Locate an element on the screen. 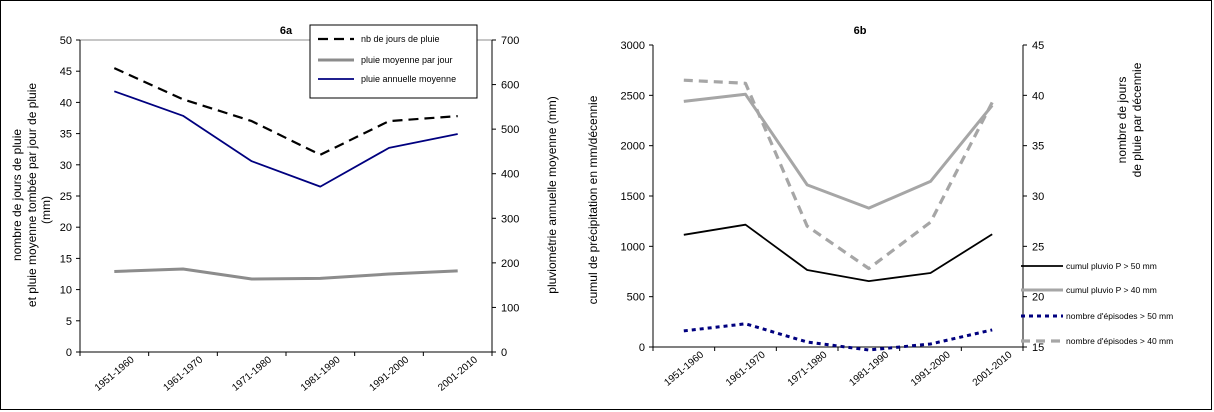 The width and height of the screenshot is (1214, 412). chart-6a-series-1-line is located at coordinates (285, 111).